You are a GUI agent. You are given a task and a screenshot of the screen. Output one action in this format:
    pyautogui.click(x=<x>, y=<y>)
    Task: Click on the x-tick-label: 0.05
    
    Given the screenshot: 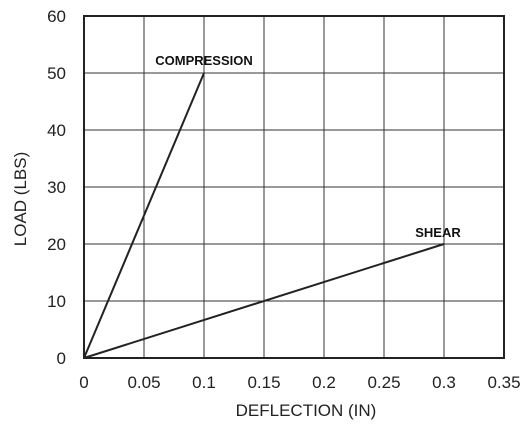 What is the action you would take?
    pyautogui.click(x=143, y=382)
    